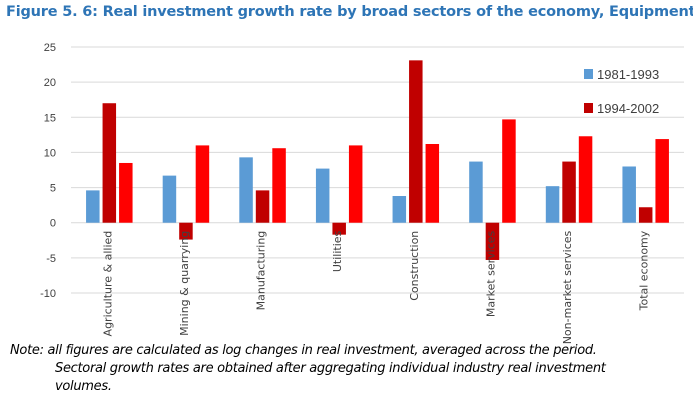  What do you see at coordinates (628, 108) in the screenshot?
I see `legend-label: 1994-2002` at bounding box center [628, 108].